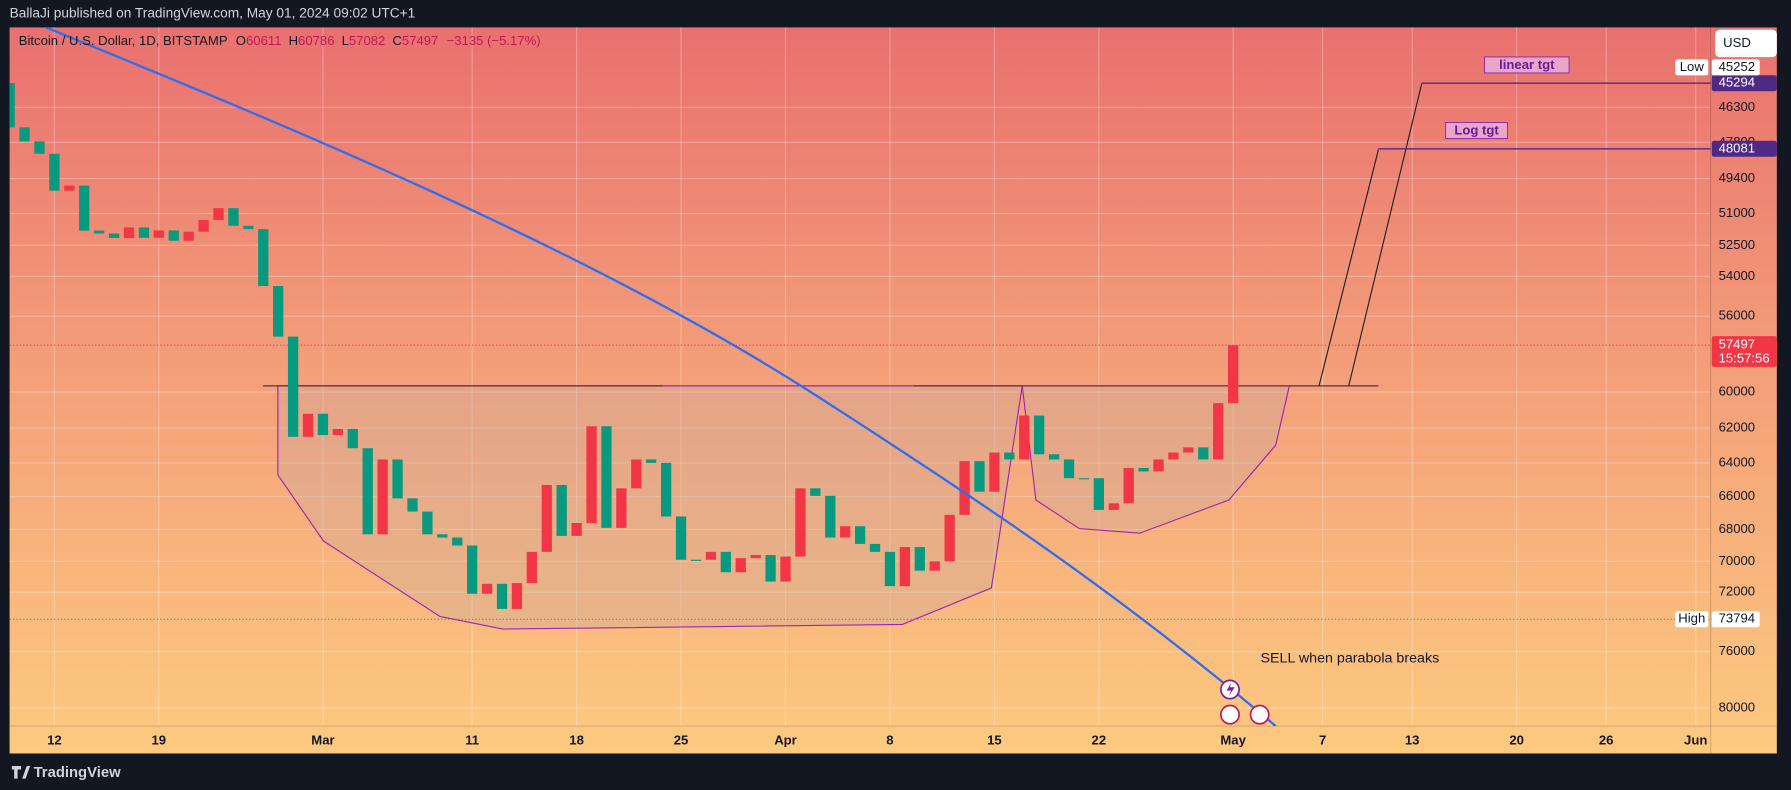  I want to click on y-tick-label: 56000, so click(1737, 315).